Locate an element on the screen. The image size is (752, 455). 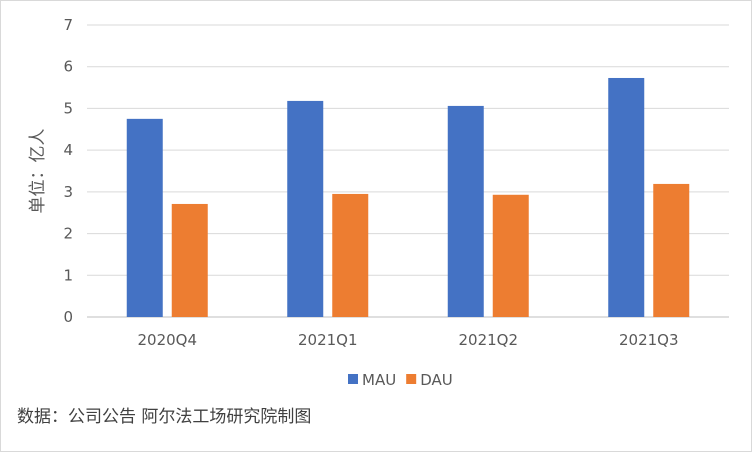
bar-dau-2021q3 is located at coordinates (671, 250).